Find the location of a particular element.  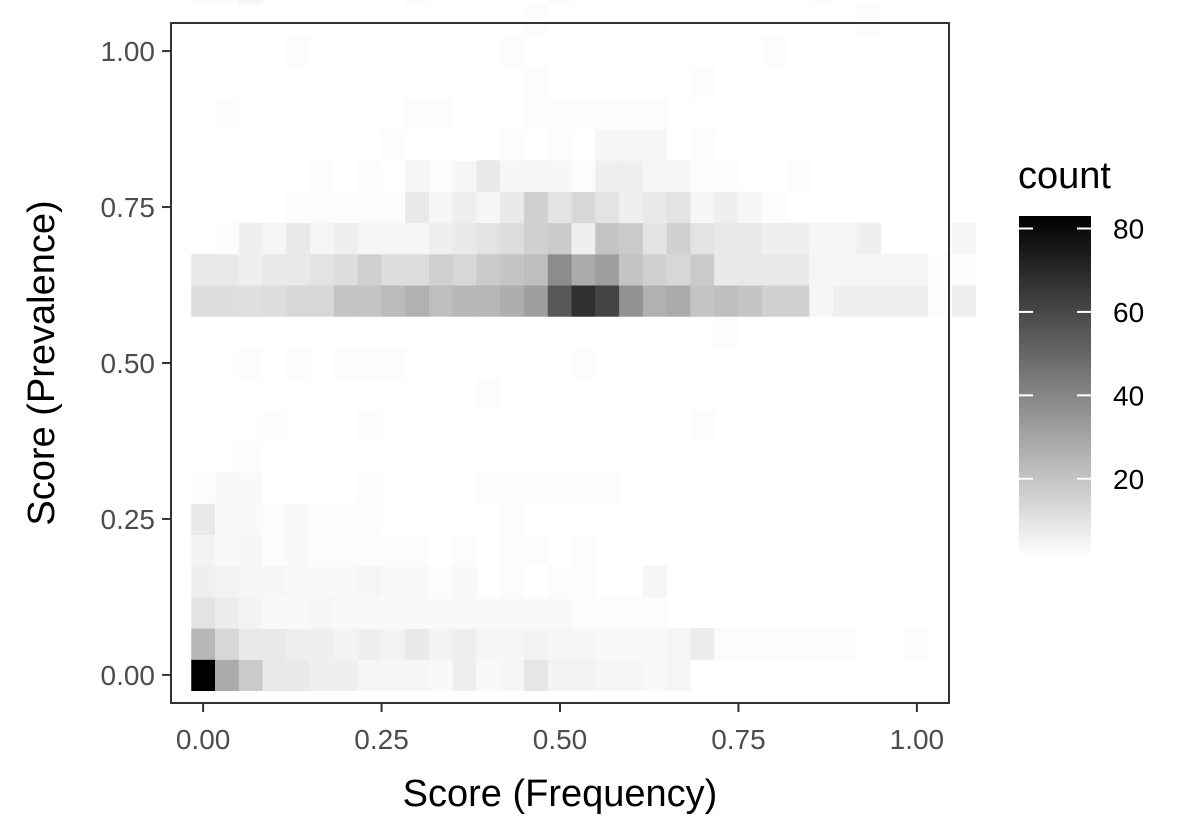

legend-tick-label: 40 is located at coordinates (1128, 395).